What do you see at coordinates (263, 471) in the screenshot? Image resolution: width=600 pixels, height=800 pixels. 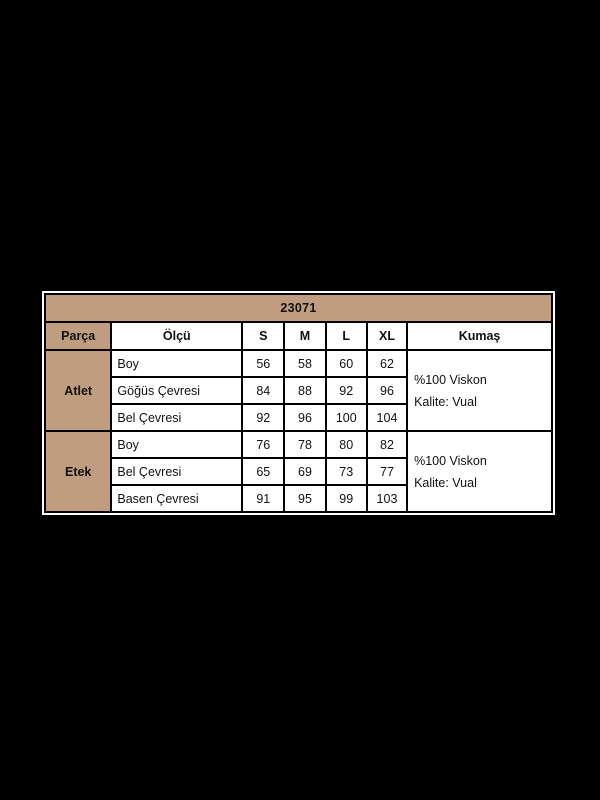 I see `measure-value-s: 65` at bounding box center [263, 471].